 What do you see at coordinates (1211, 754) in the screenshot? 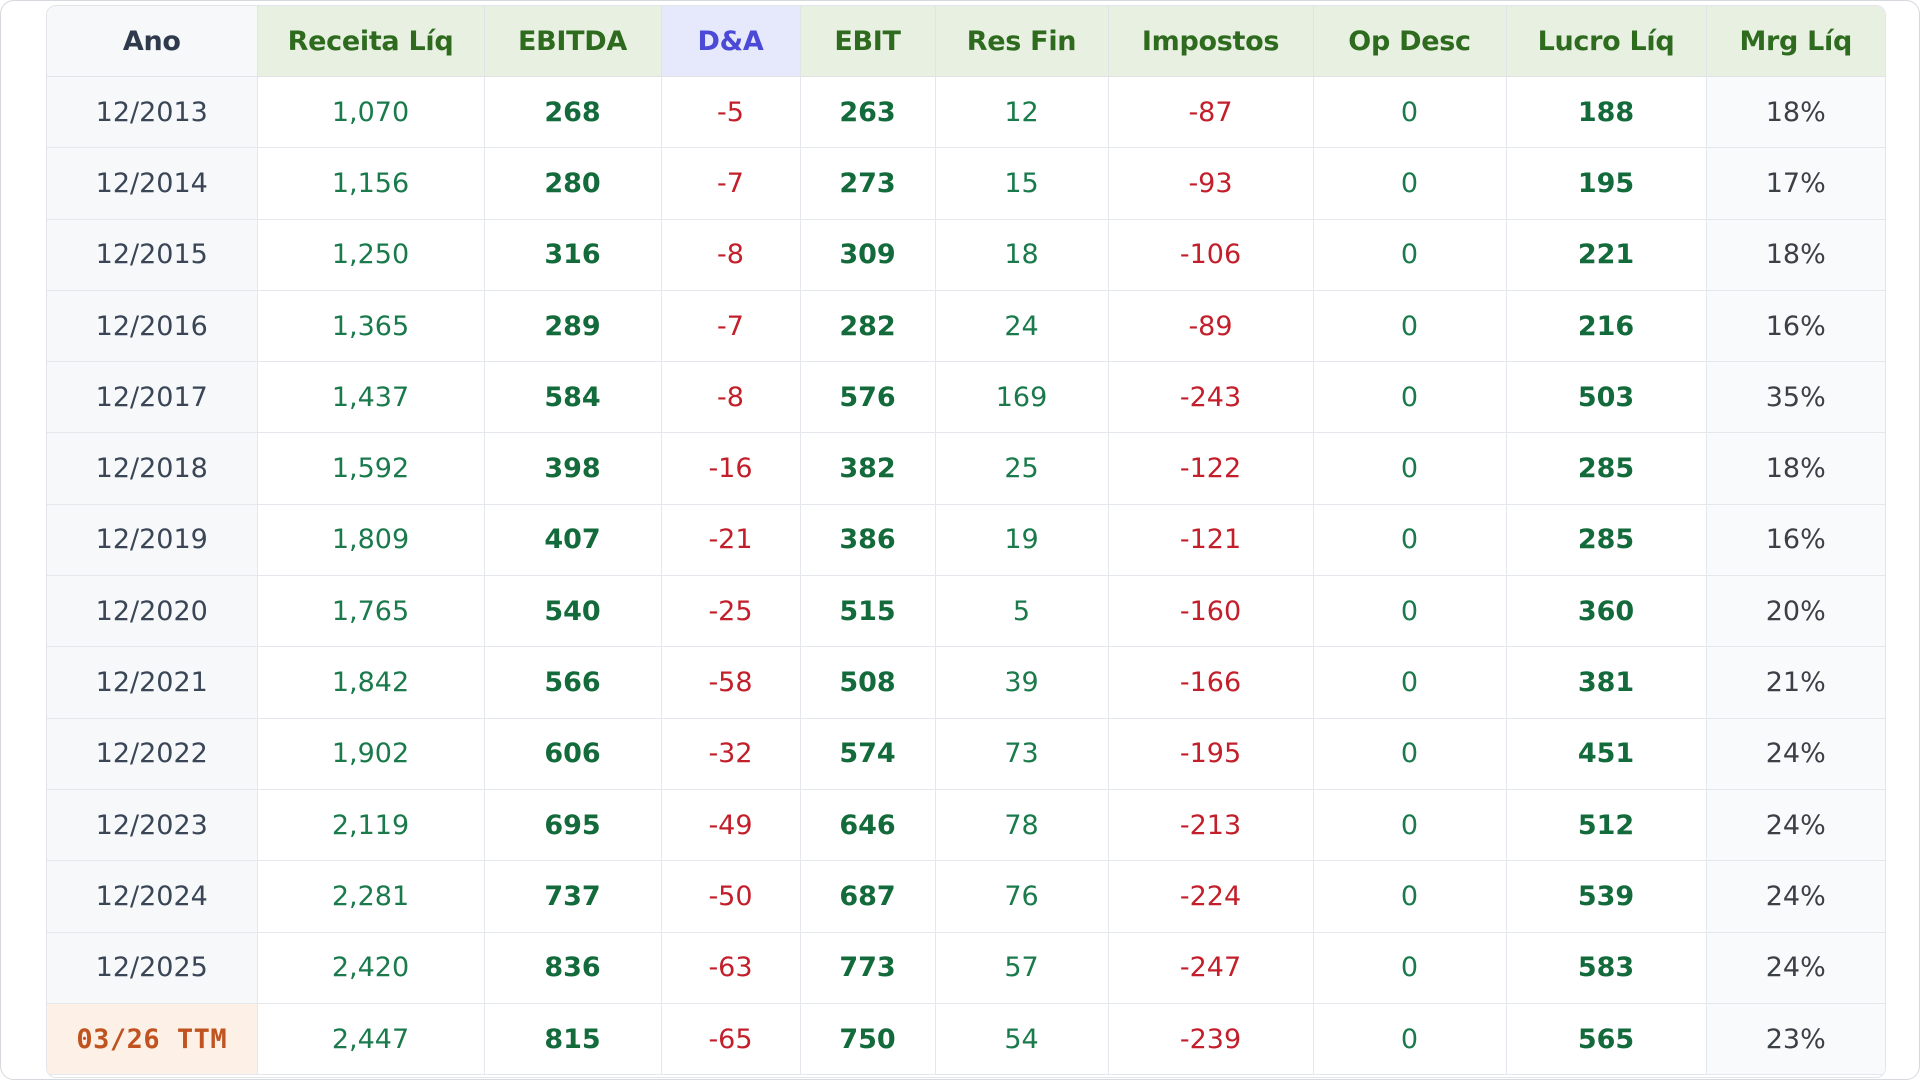
I see `cell-impostos: -195` at bounding box center [1211, 754].